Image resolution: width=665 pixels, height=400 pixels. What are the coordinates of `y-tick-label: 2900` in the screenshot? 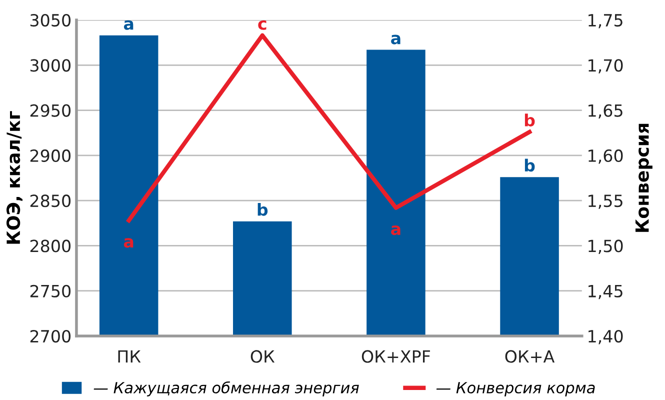 It's located at (50, 155).